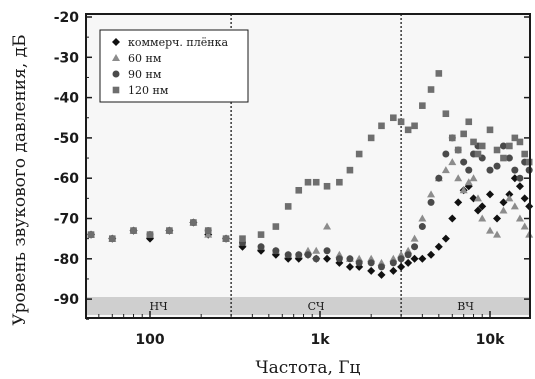 Image resolution: width=535 pixels, height=379 pixels. Describe the element at coordinates (67, 220) in the screenshot. I see `y-tick-label: -70` at that location.